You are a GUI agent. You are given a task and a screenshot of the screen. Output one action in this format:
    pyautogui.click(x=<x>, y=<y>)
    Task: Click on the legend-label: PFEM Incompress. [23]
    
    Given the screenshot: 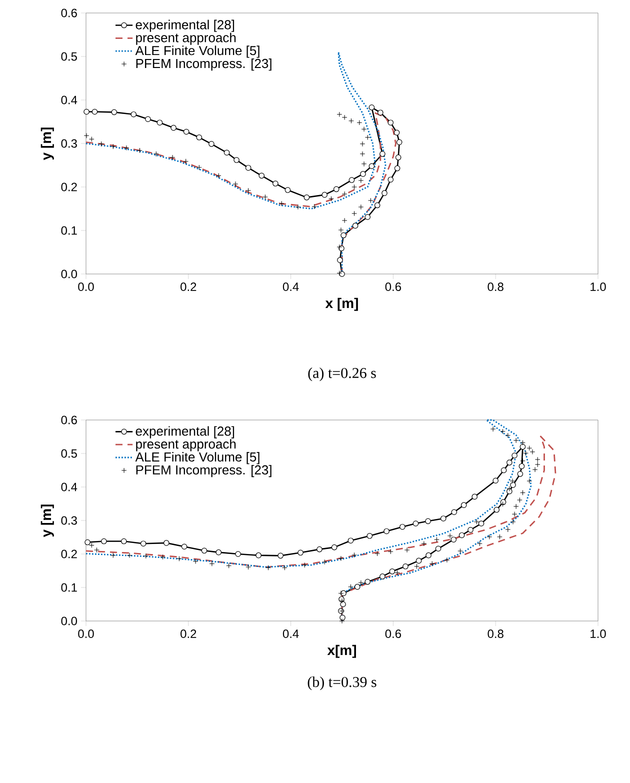 What is the action you would take?
    pyautogui.click(x=204, y=471)
    